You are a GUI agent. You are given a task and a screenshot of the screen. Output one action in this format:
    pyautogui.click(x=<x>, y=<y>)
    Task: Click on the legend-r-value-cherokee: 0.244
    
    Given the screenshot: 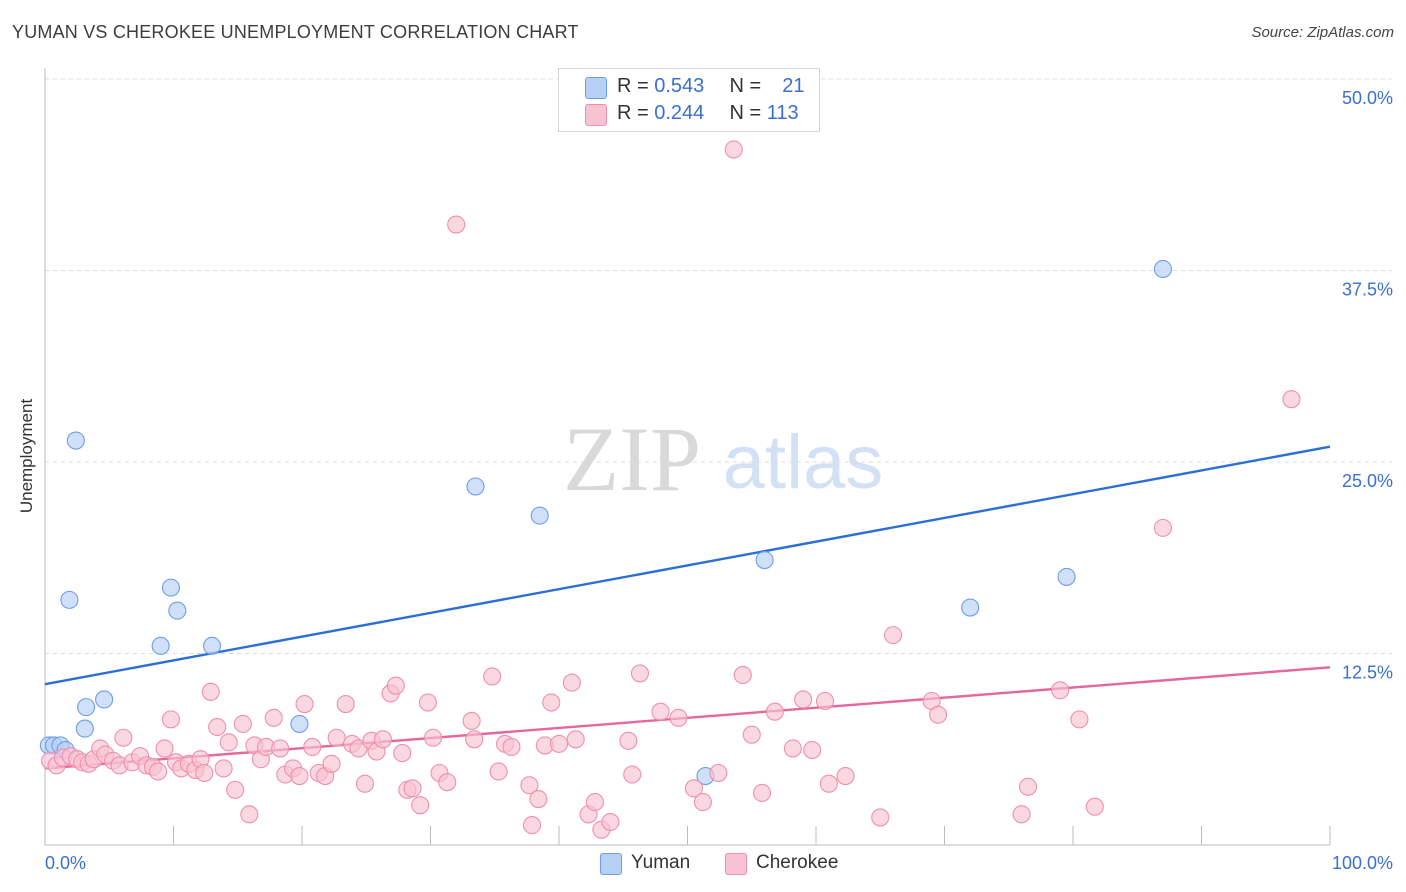 What is the action you would take?
    pyautogui.click(x=679, y=113)
    